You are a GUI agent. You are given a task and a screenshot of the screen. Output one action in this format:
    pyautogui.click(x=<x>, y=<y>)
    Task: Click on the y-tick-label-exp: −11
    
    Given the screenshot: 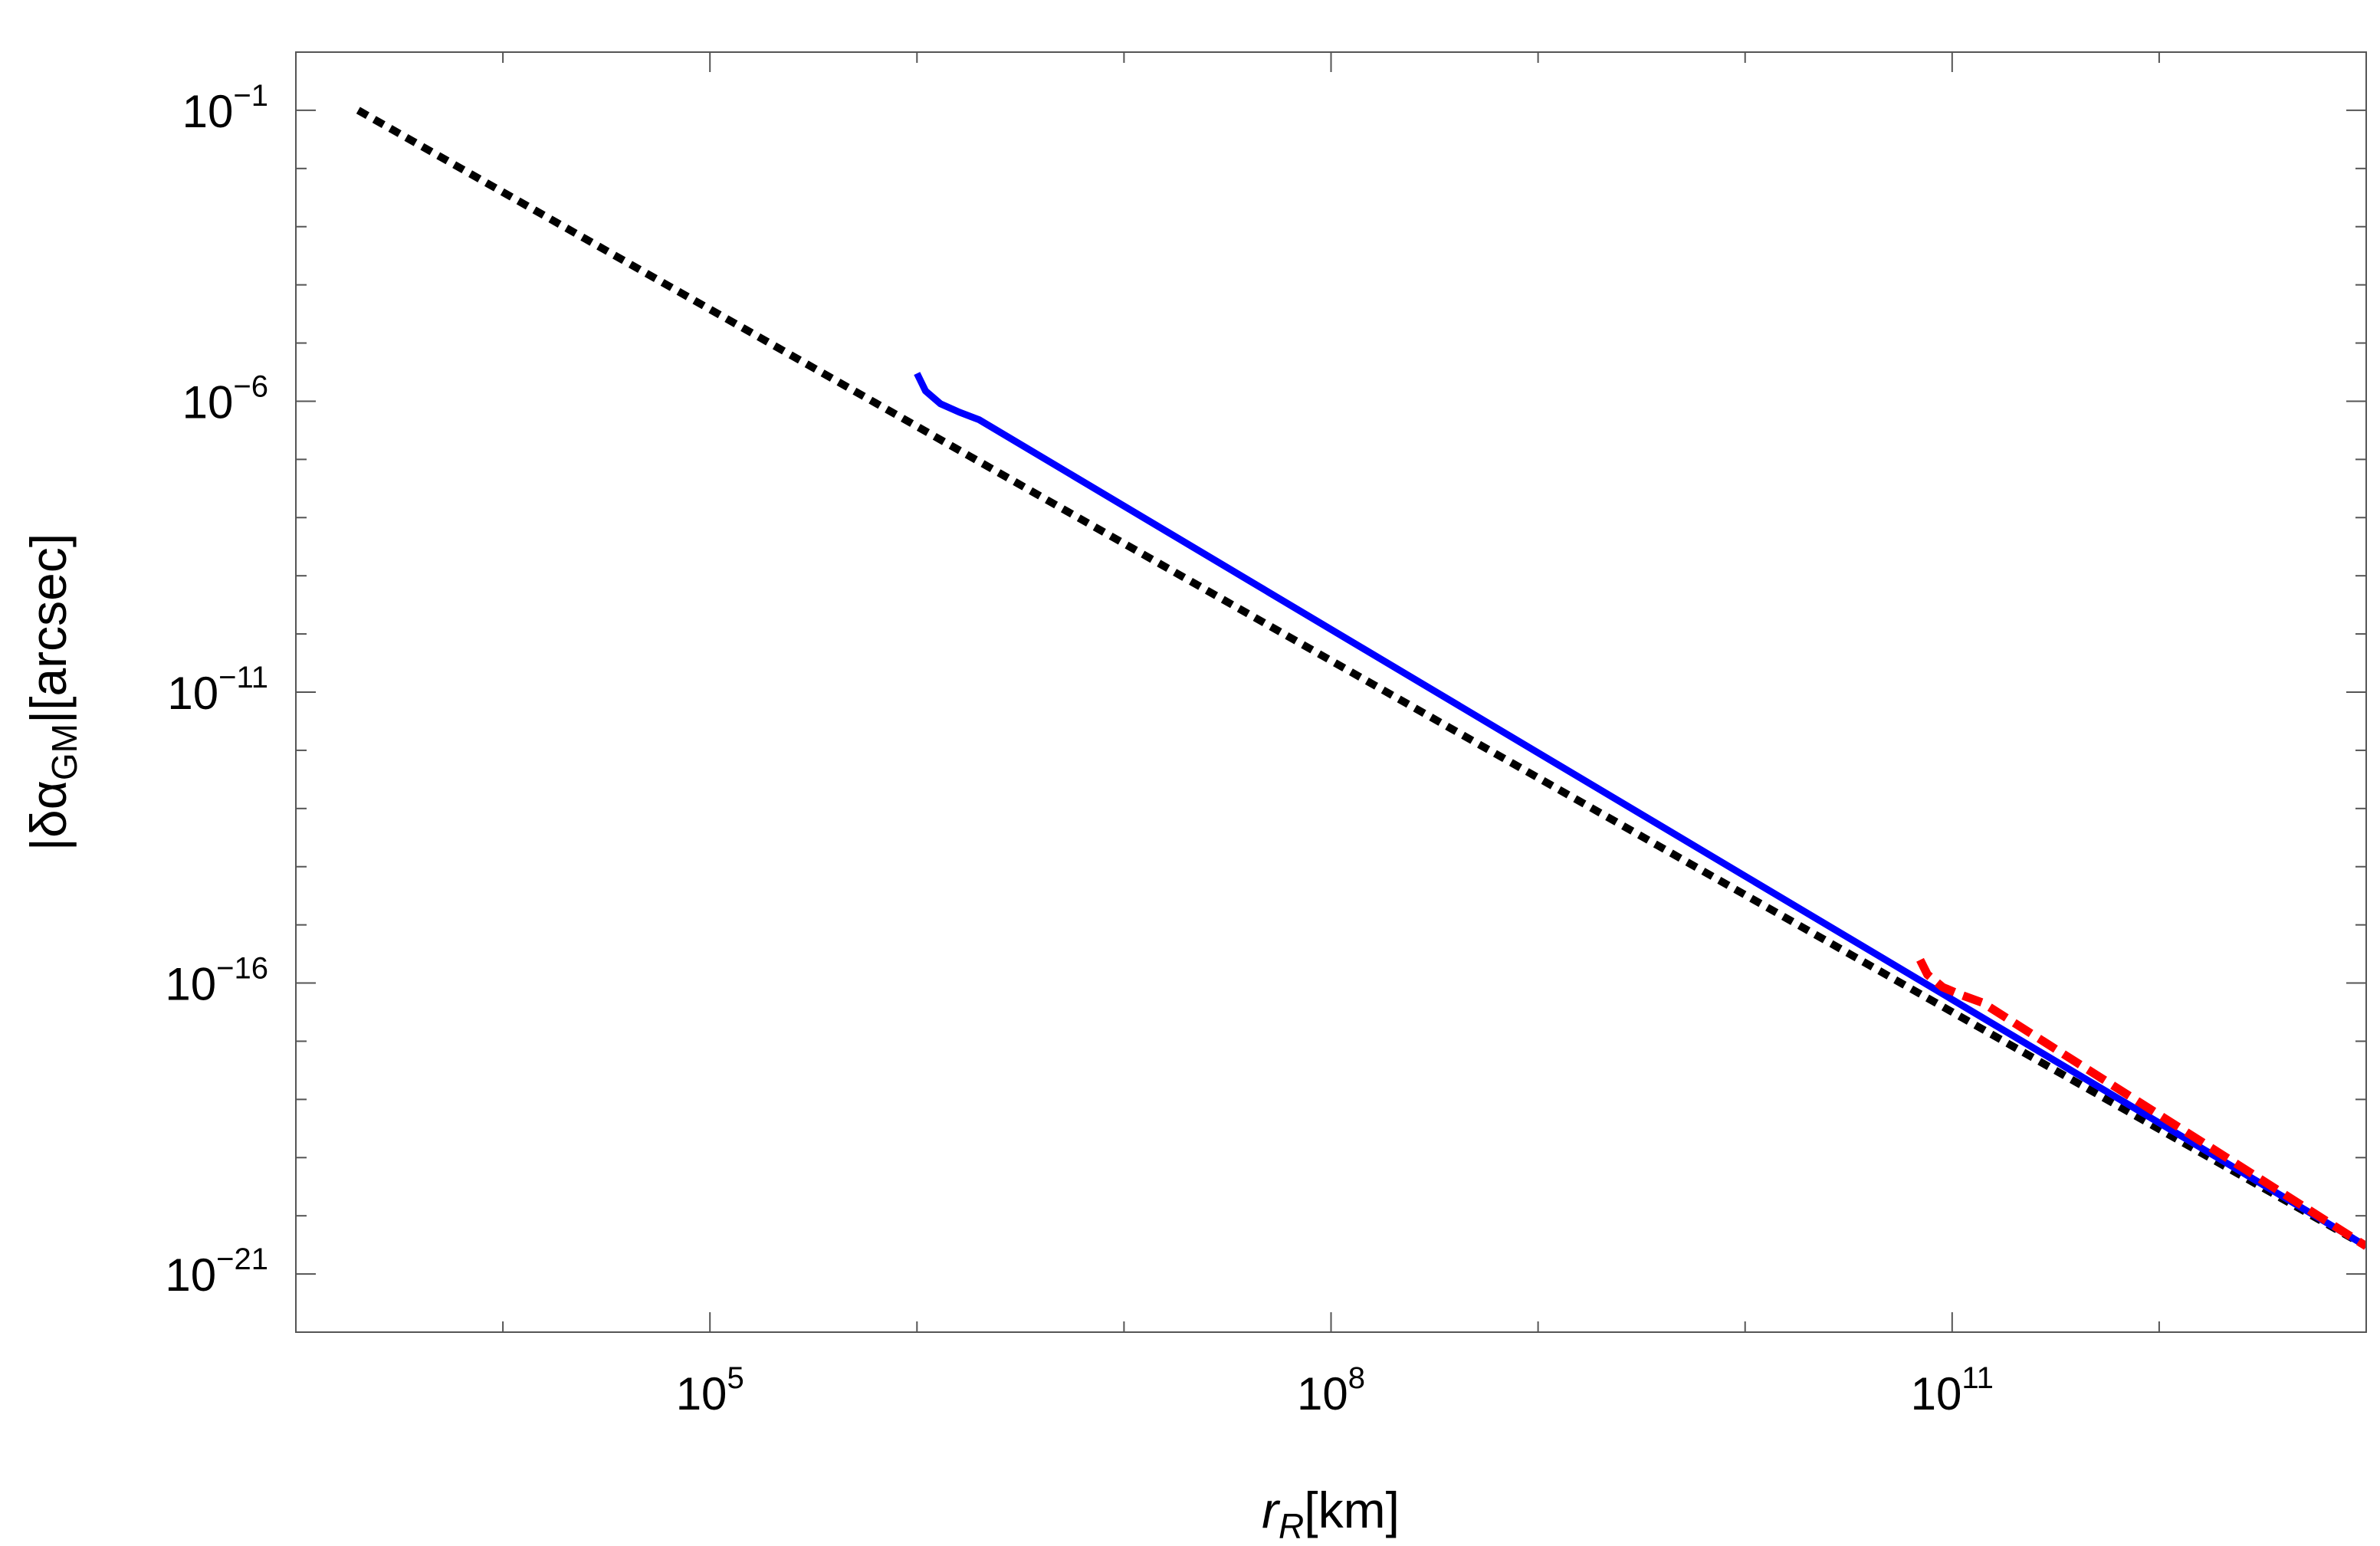 What is the action you would take?
    pyautogui.click(x=243, y=677)
    